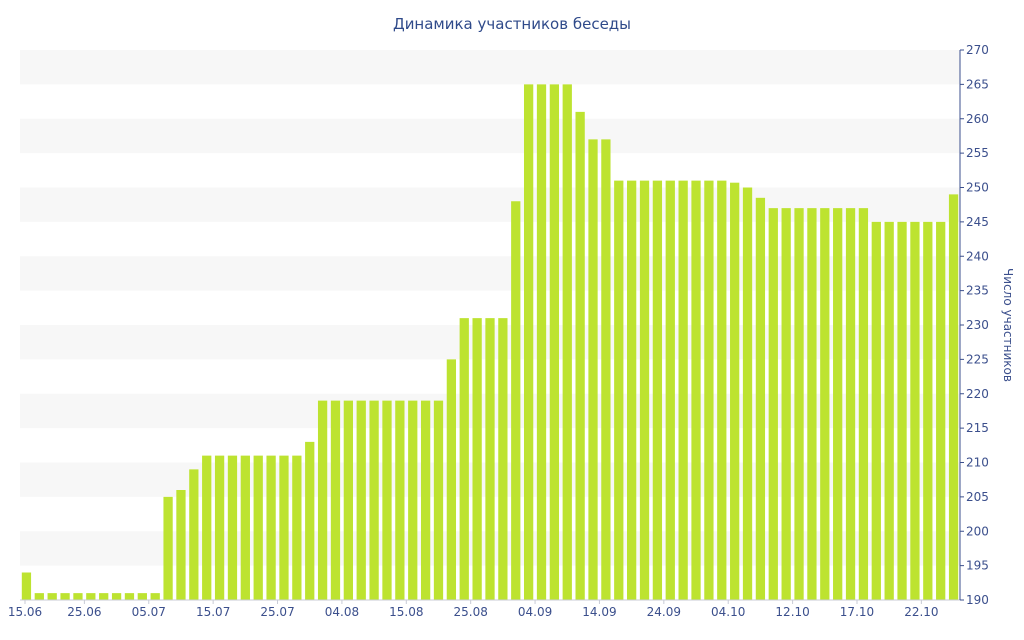  I want to click on chart-title: Динамика участников беседы, so click(512, 24).